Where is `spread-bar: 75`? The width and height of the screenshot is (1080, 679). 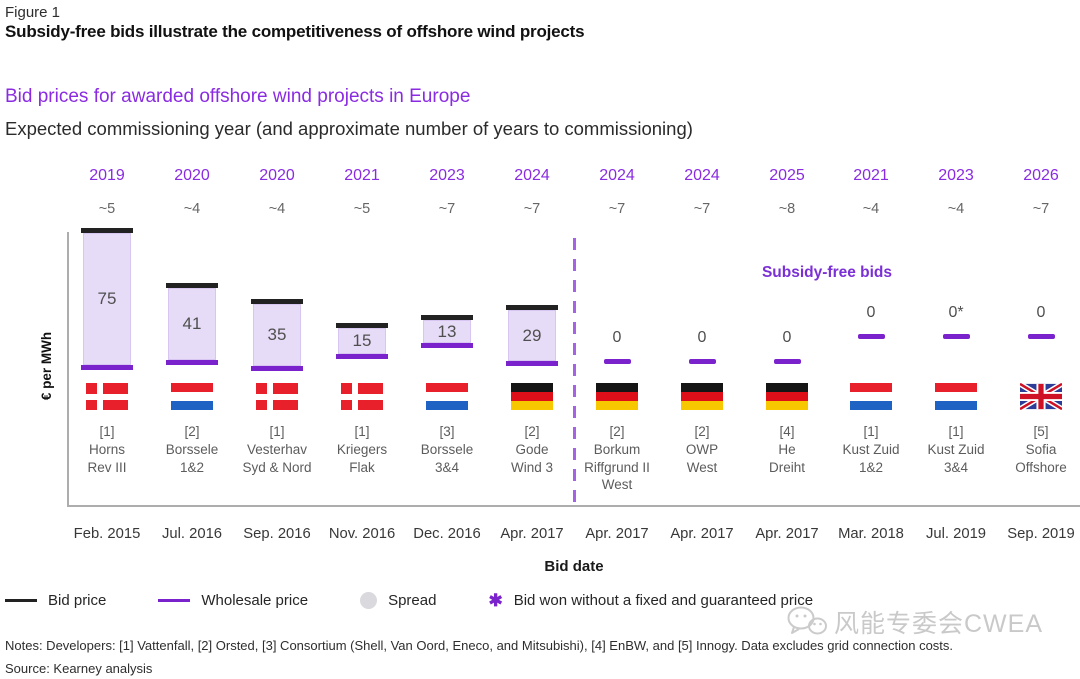 spread-bar: 75 is located at coordinates (107, 299).